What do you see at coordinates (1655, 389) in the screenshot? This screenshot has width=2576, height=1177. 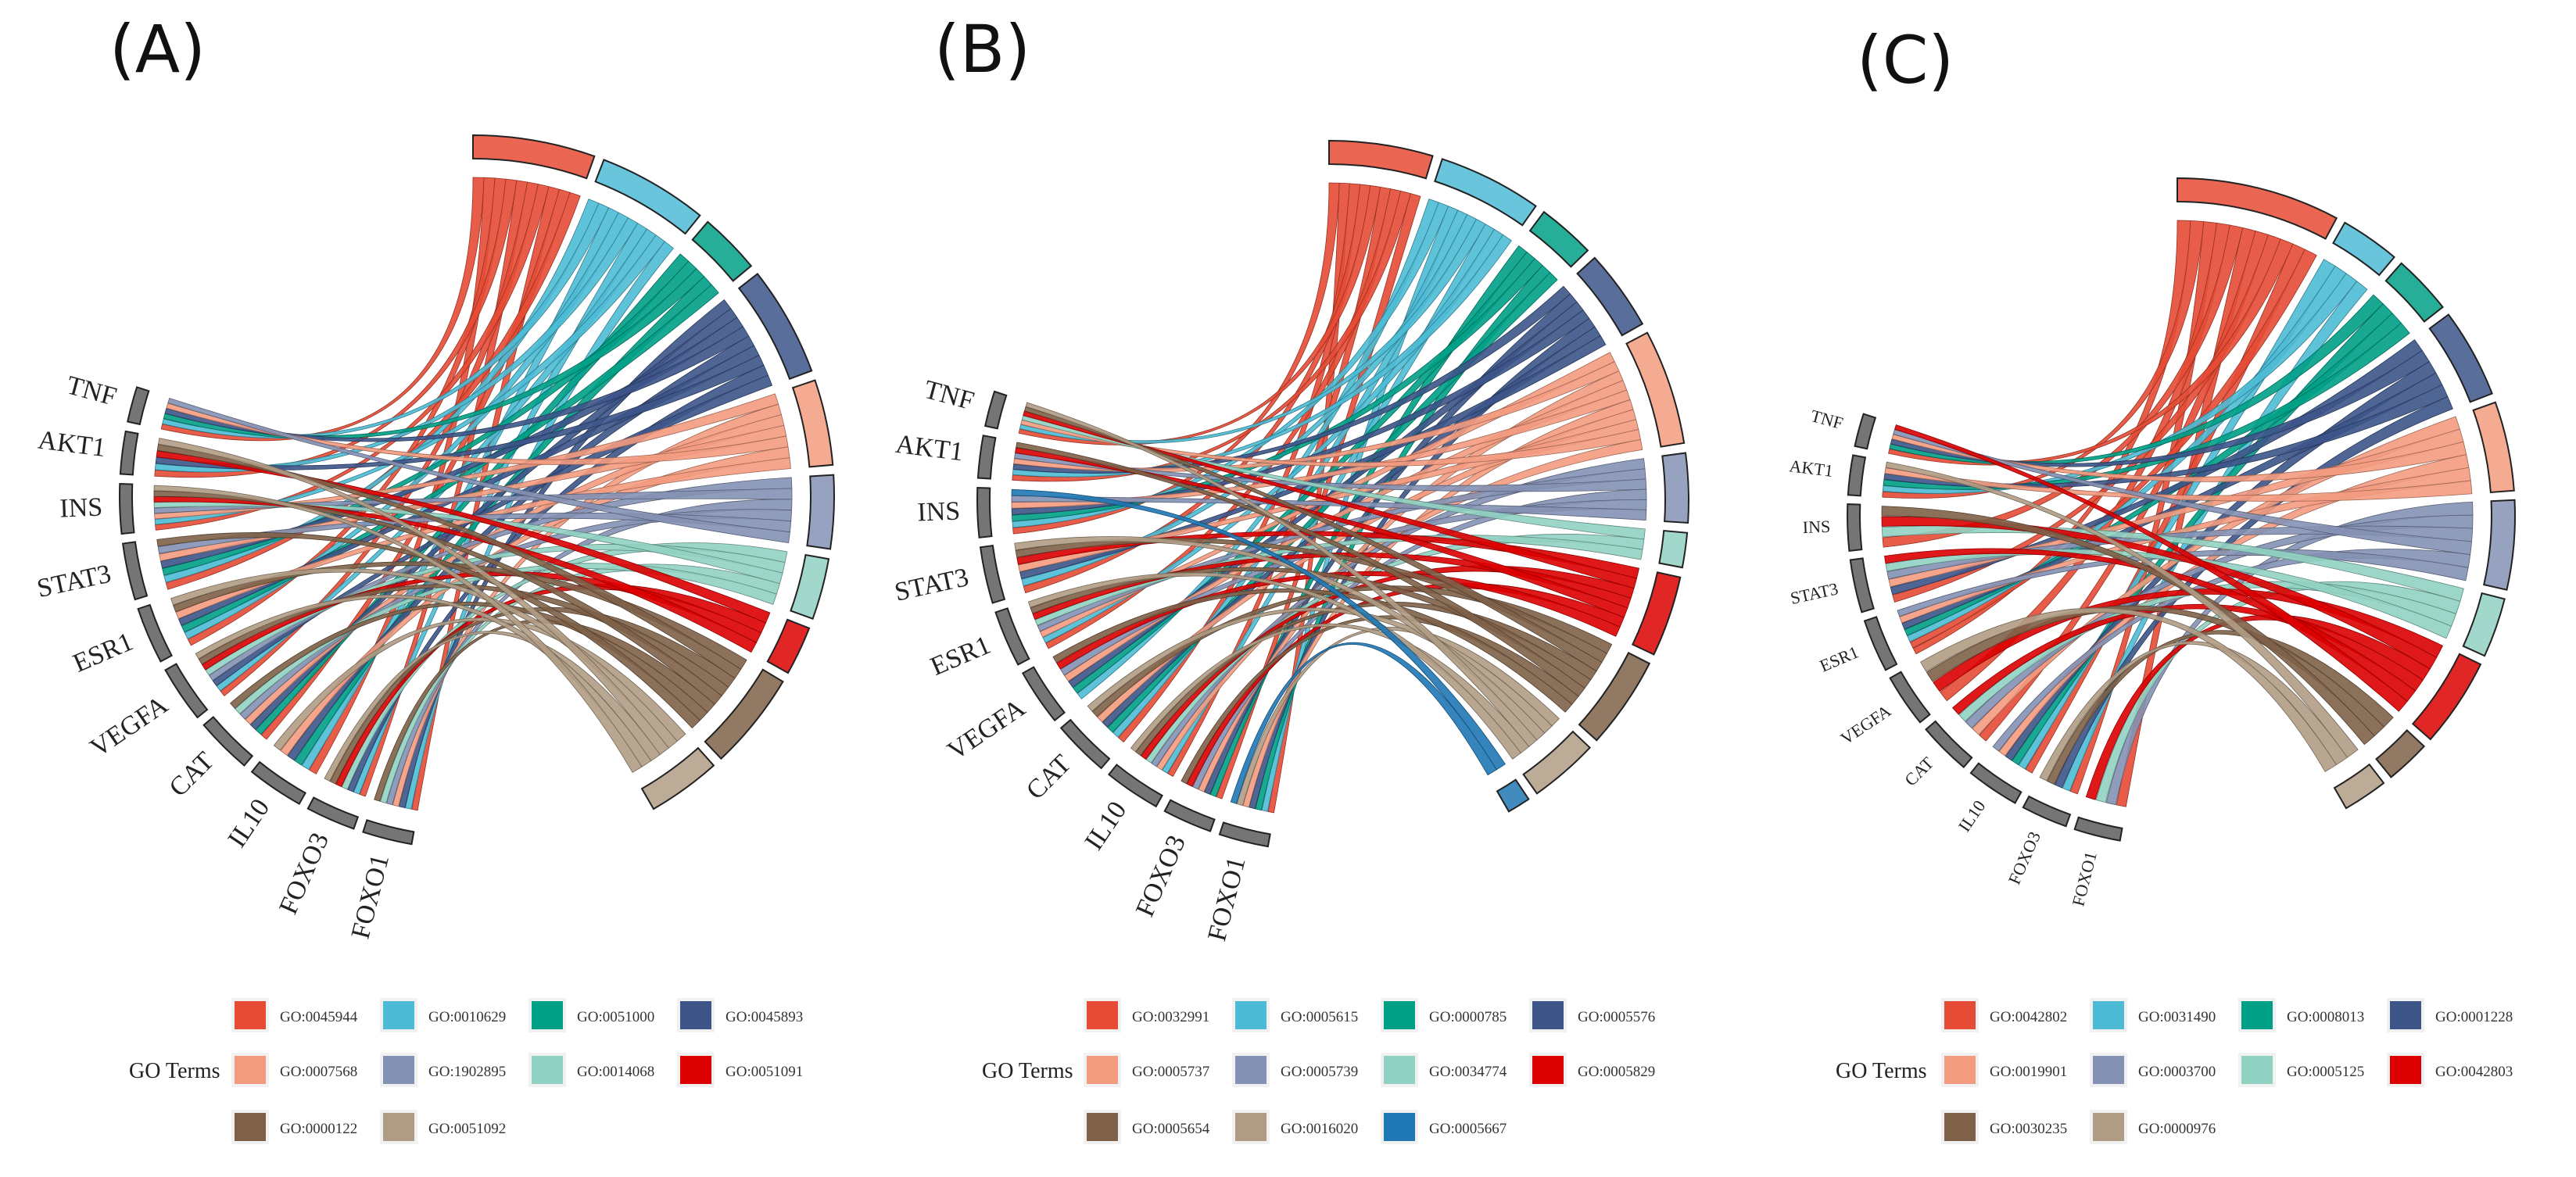 I see `term-arc-GO:0005737` at bounding box center [1655, 389].